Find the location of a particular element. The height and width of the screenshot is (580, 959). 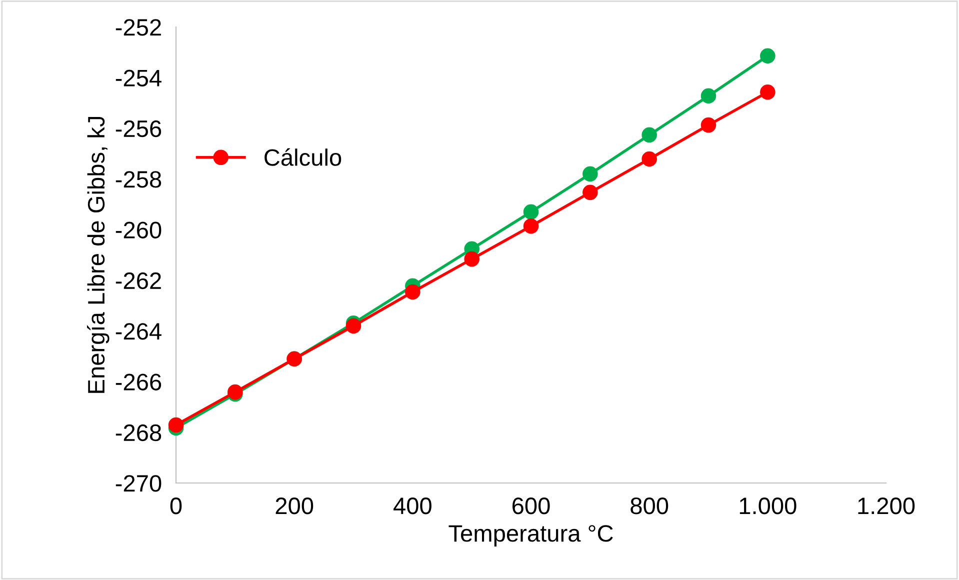

x-tick-label: 1.200 is located at coordinates (886, 506).